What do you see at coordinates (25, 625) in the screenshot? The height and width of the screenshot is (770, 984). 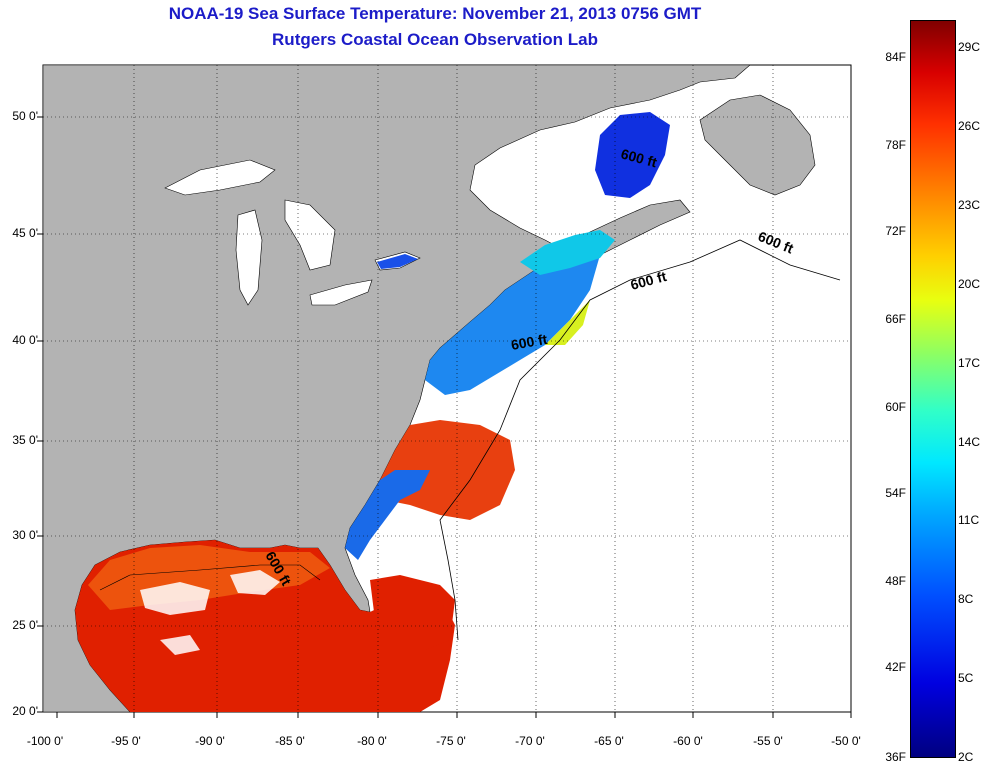 I see `y-tick-label: 25 0'` at bounding box center [25, 625].